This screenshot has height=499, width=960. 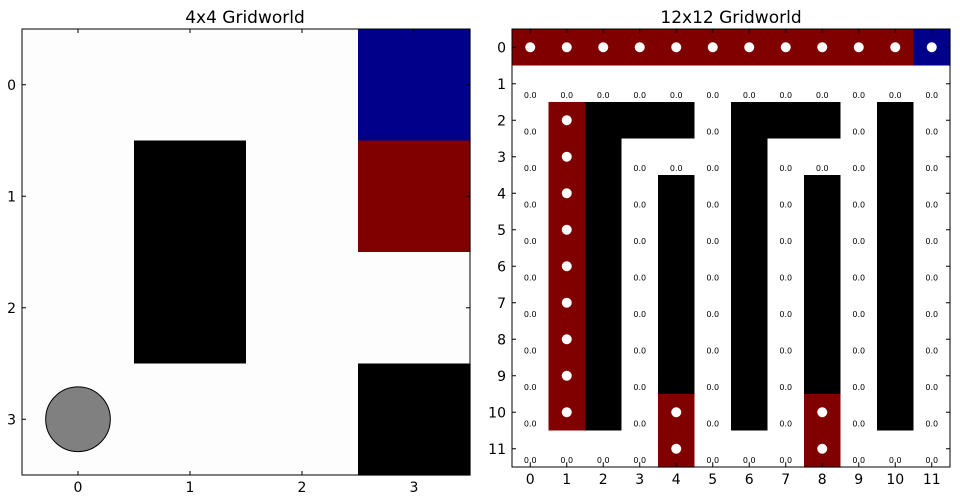 I want to click on large-gridworld-title: 12x12 Gridworld, so click(x=730, y=18).